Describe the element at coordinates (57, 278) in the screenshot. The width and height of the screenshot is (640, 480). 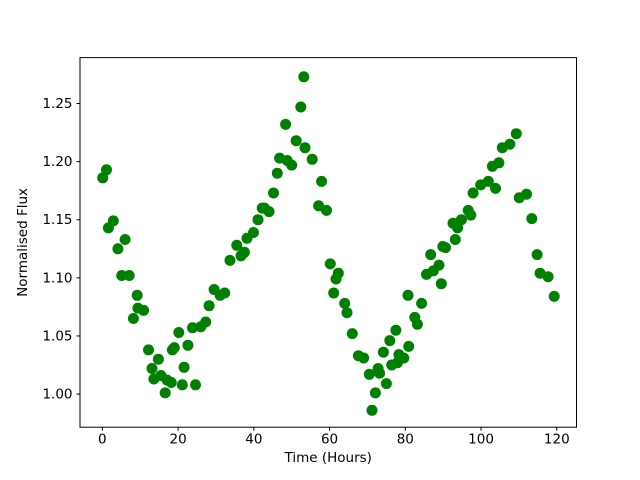
I see `y-tick-label: 1.10` at that location.